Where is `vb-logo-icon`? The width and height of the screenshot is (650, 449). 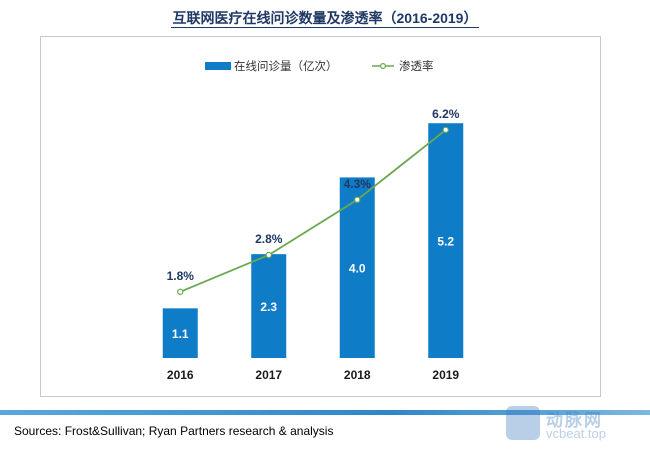 vb-logo-icon is located at coordinates (523, 423).